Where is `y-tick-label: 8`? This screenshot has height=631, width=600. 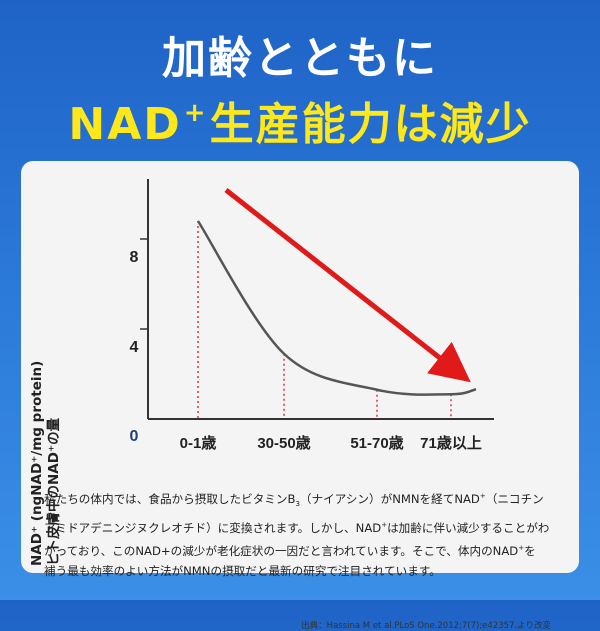 y-tick-label: 8 is located at coordinates (134, 257).